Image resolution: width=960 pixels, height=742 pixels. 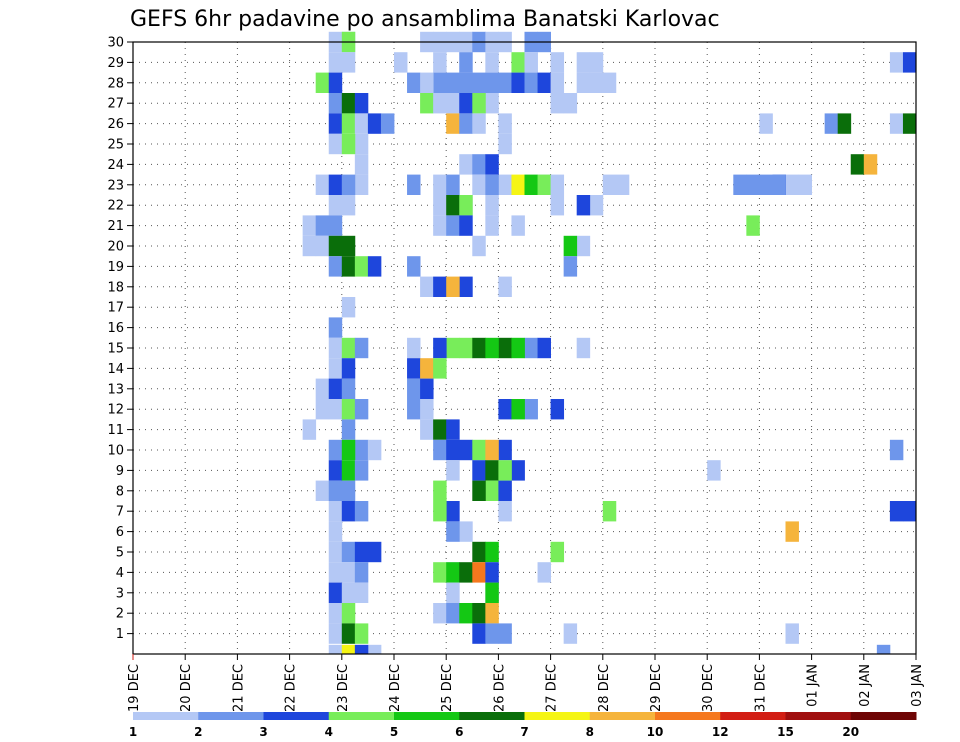 I want to click on y-tick-label: 25, so click(x=115, y=145).